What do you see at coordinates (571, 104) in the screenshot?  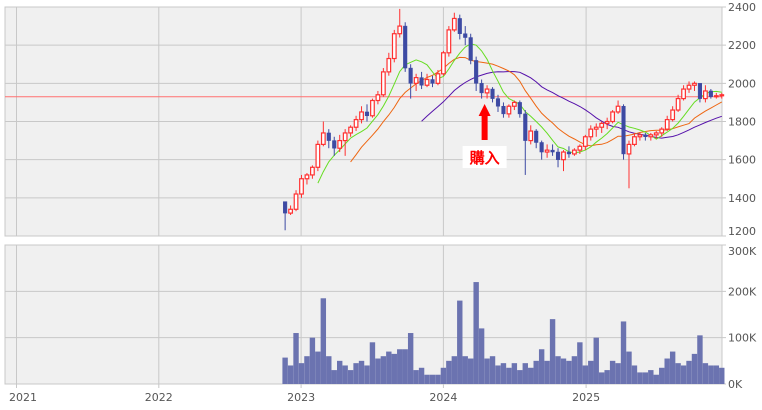 I see `moving-average-long` at bounding box center [571, 104].